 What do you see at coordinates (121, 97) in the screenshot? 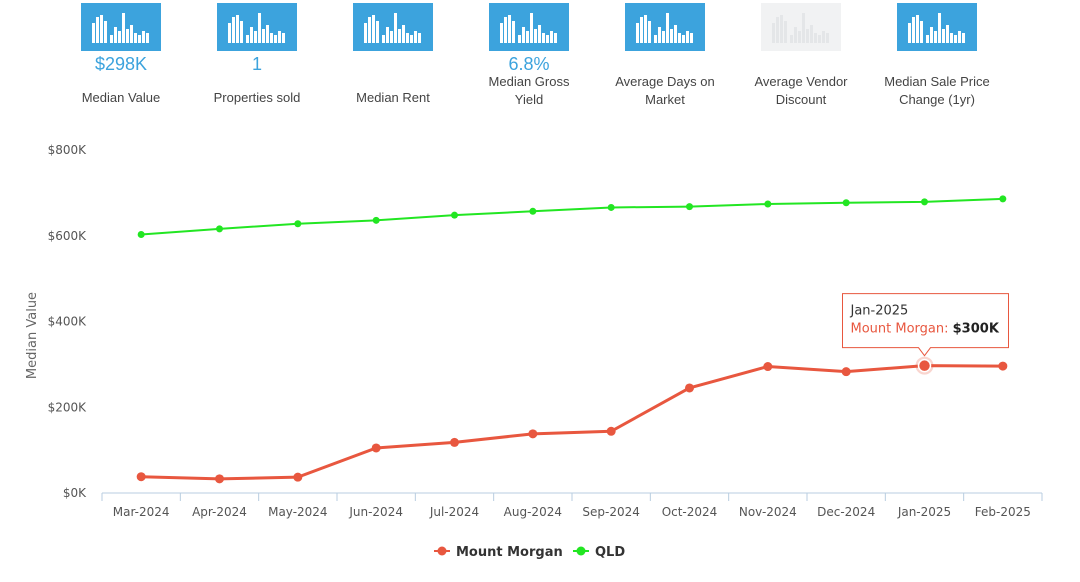
I see `stat-label: Median Value` at bounding box center [121, 97].